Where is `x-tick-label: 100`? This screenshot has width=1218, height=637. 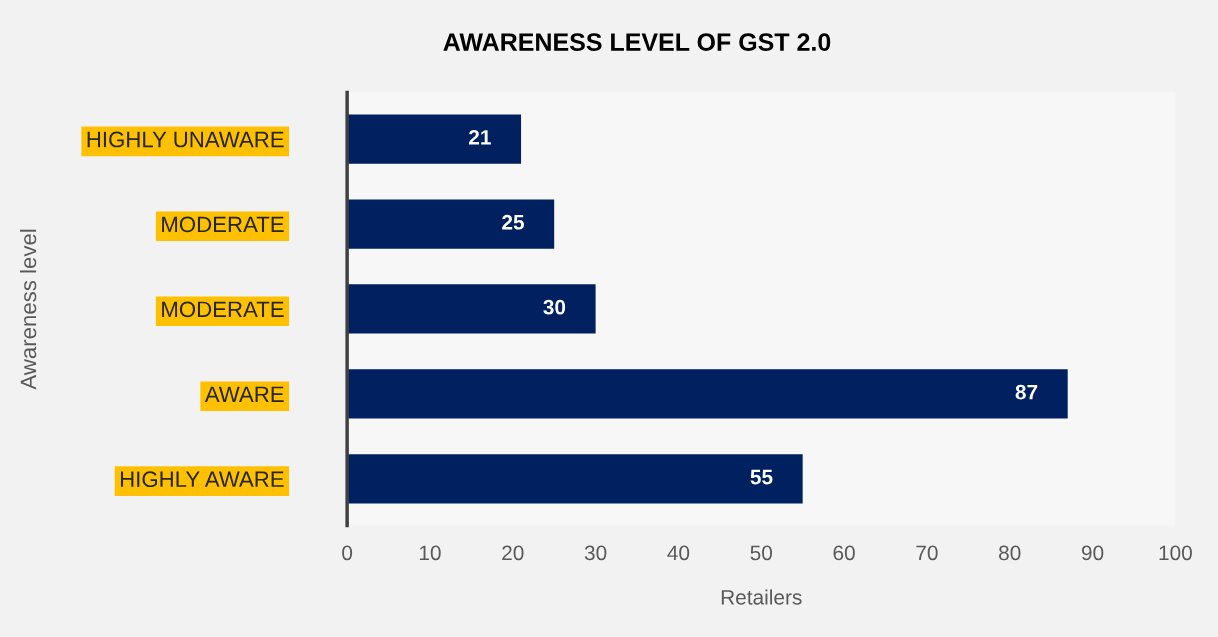 x-tick-label: 100 is located at coordinates (1175, 553).